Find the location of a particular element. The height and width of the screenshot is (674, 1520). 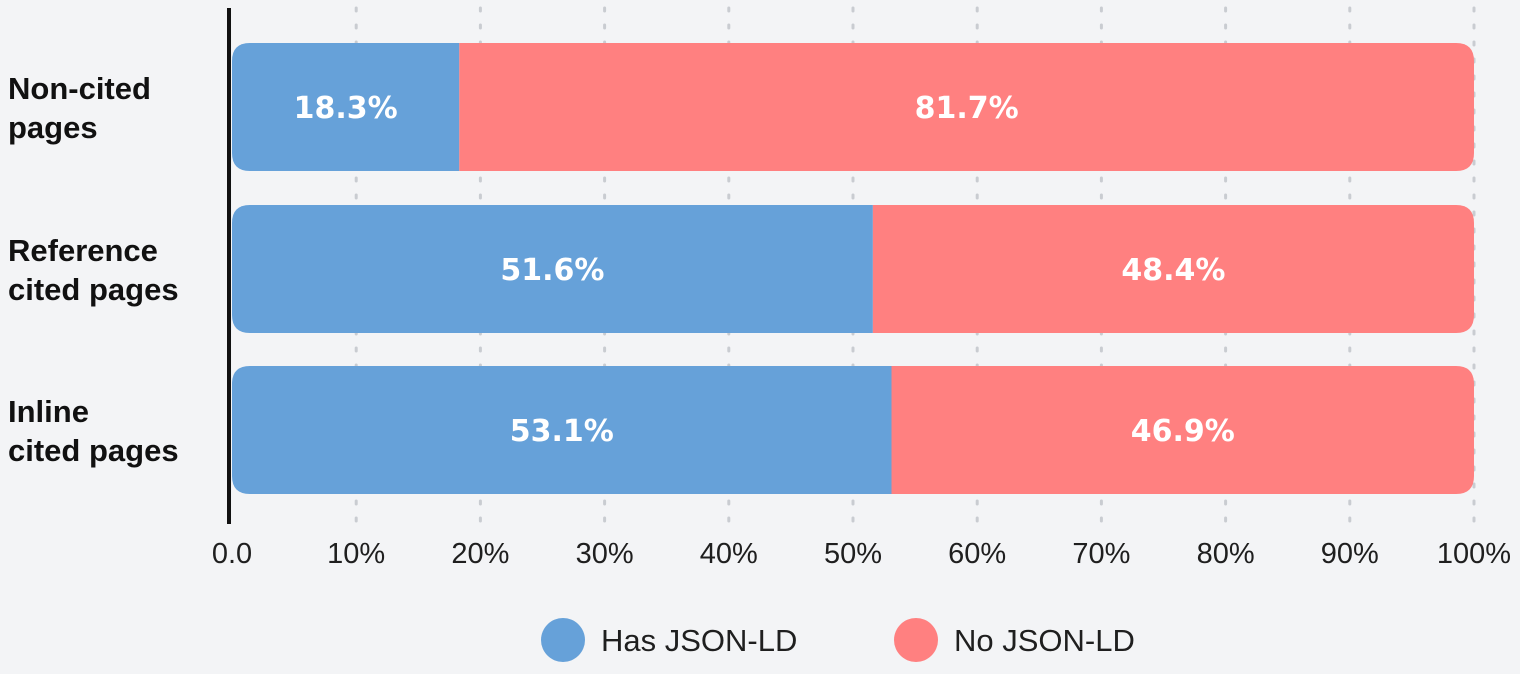

data-label: 46.9% is located at coordinates (1183, 431).